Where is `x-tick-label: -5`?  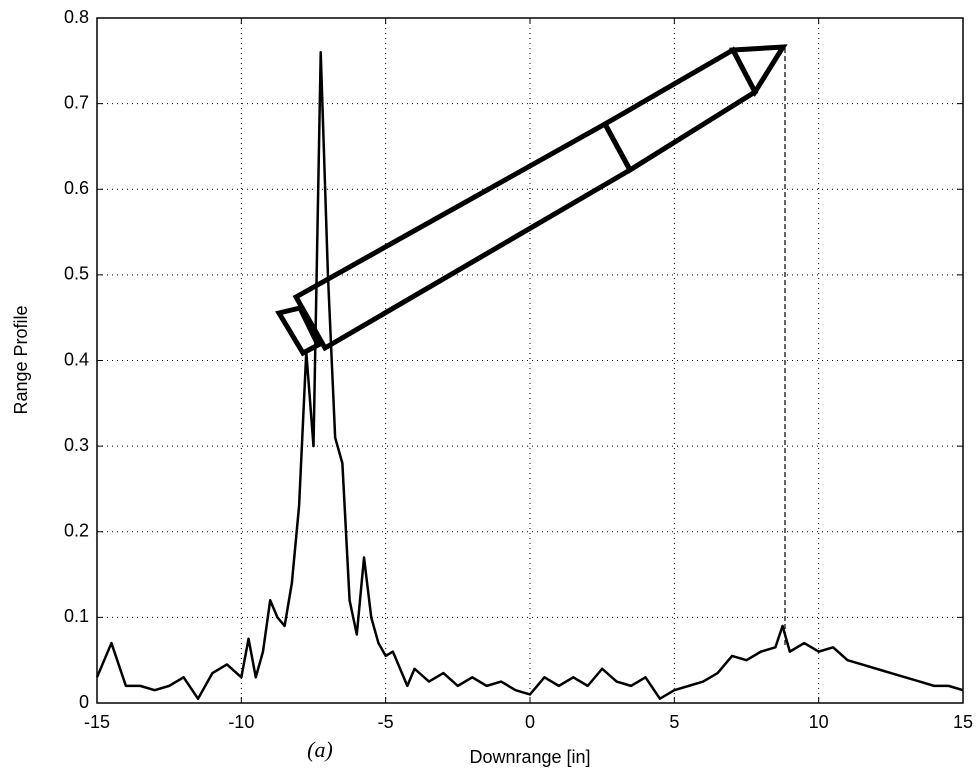 x-tick-label: -5 is located at coordinates (386, 722).